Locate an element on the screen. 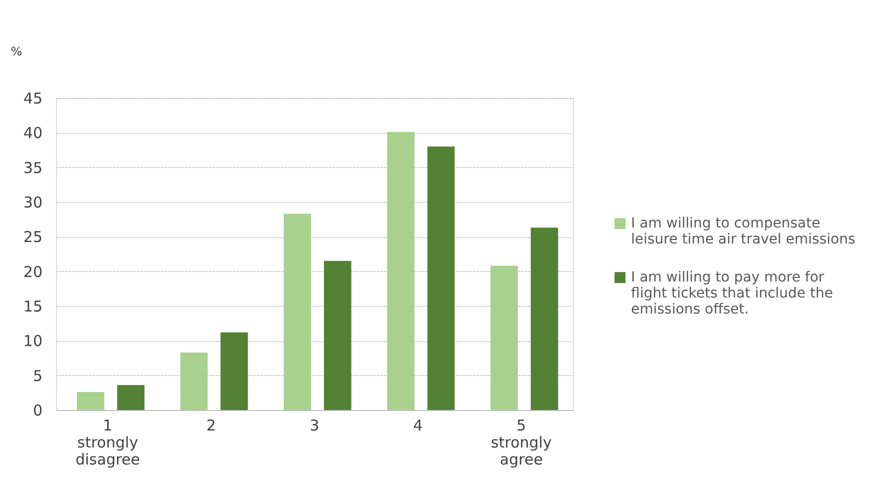  x-tick-label: 5 strongly agree is located at coordinates (521, 442).